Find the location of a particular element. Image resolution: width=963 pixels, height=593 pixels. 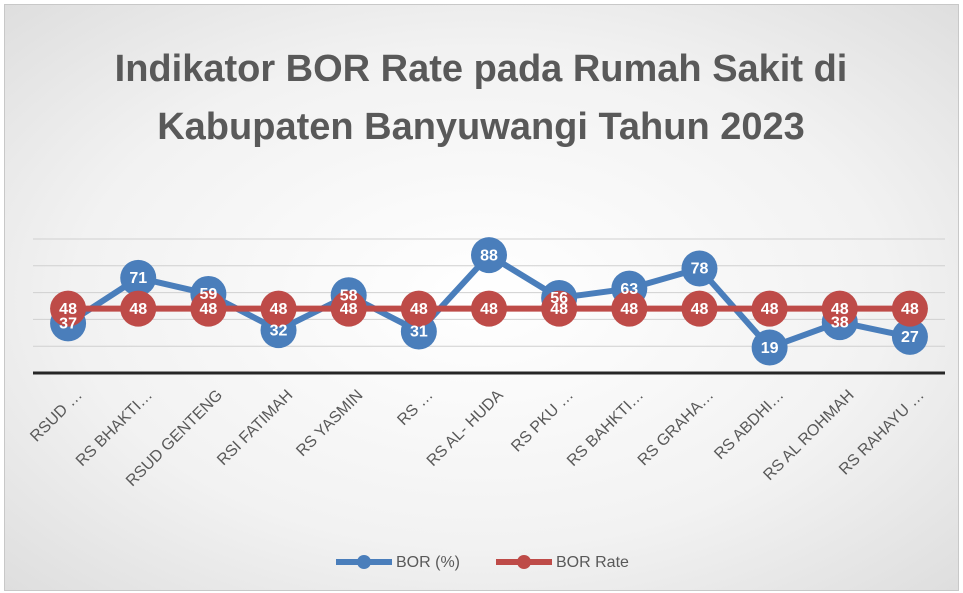

data-label: 19 is located at coordinates (770, 348).